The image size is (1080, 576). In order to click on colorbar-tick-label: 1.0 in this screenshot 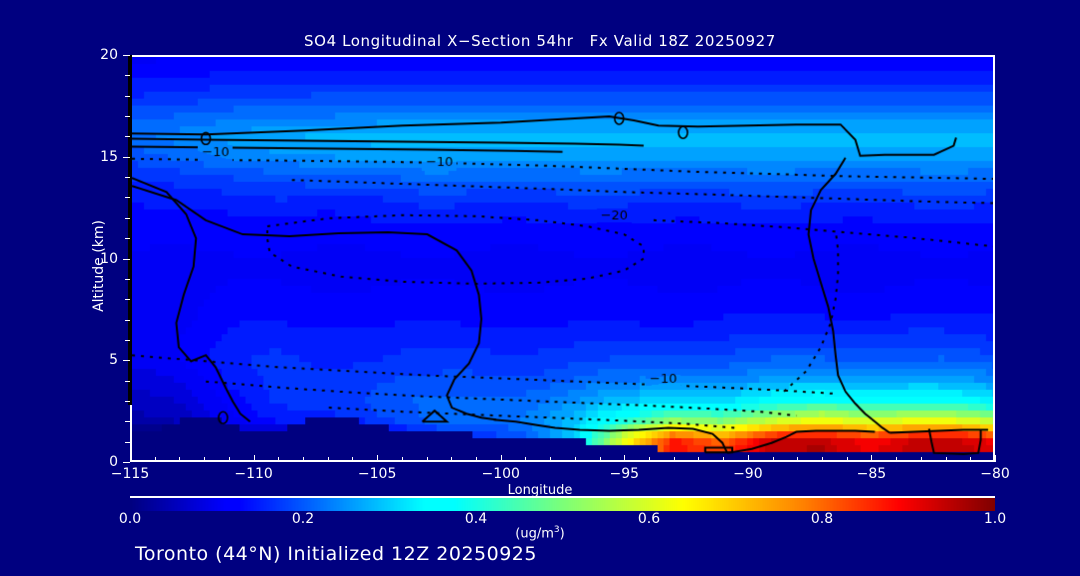, I will do `click(995, 519)`.